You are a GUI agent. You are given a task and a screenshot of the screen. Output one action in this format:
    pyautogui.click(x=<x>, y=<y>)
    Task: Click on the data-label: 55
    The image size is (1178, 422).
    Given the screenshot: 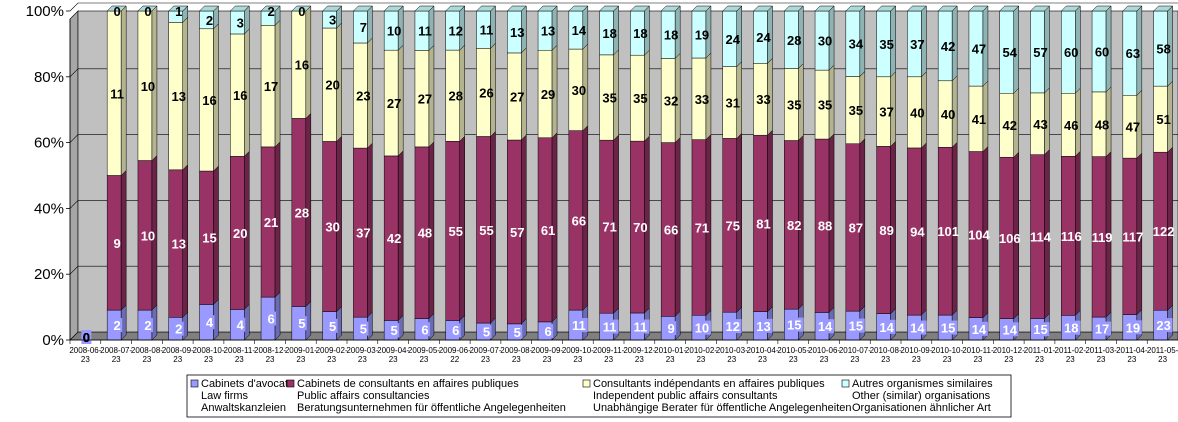 What is the action you would take?
    pyautogui.click(x=486, y=230)
    